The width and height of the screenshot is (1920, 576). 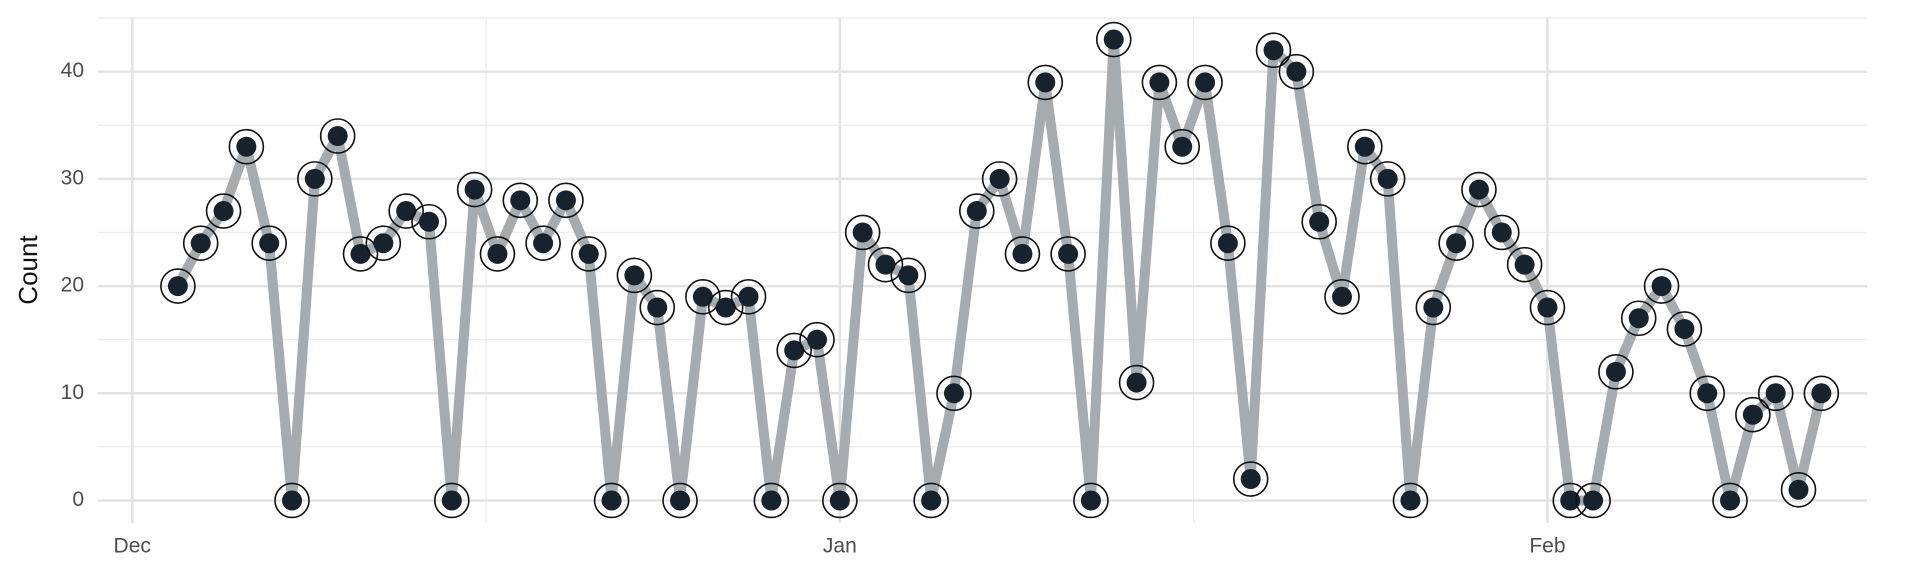 I want to click on y-tick-label: 0, so click(x=78, y=499).